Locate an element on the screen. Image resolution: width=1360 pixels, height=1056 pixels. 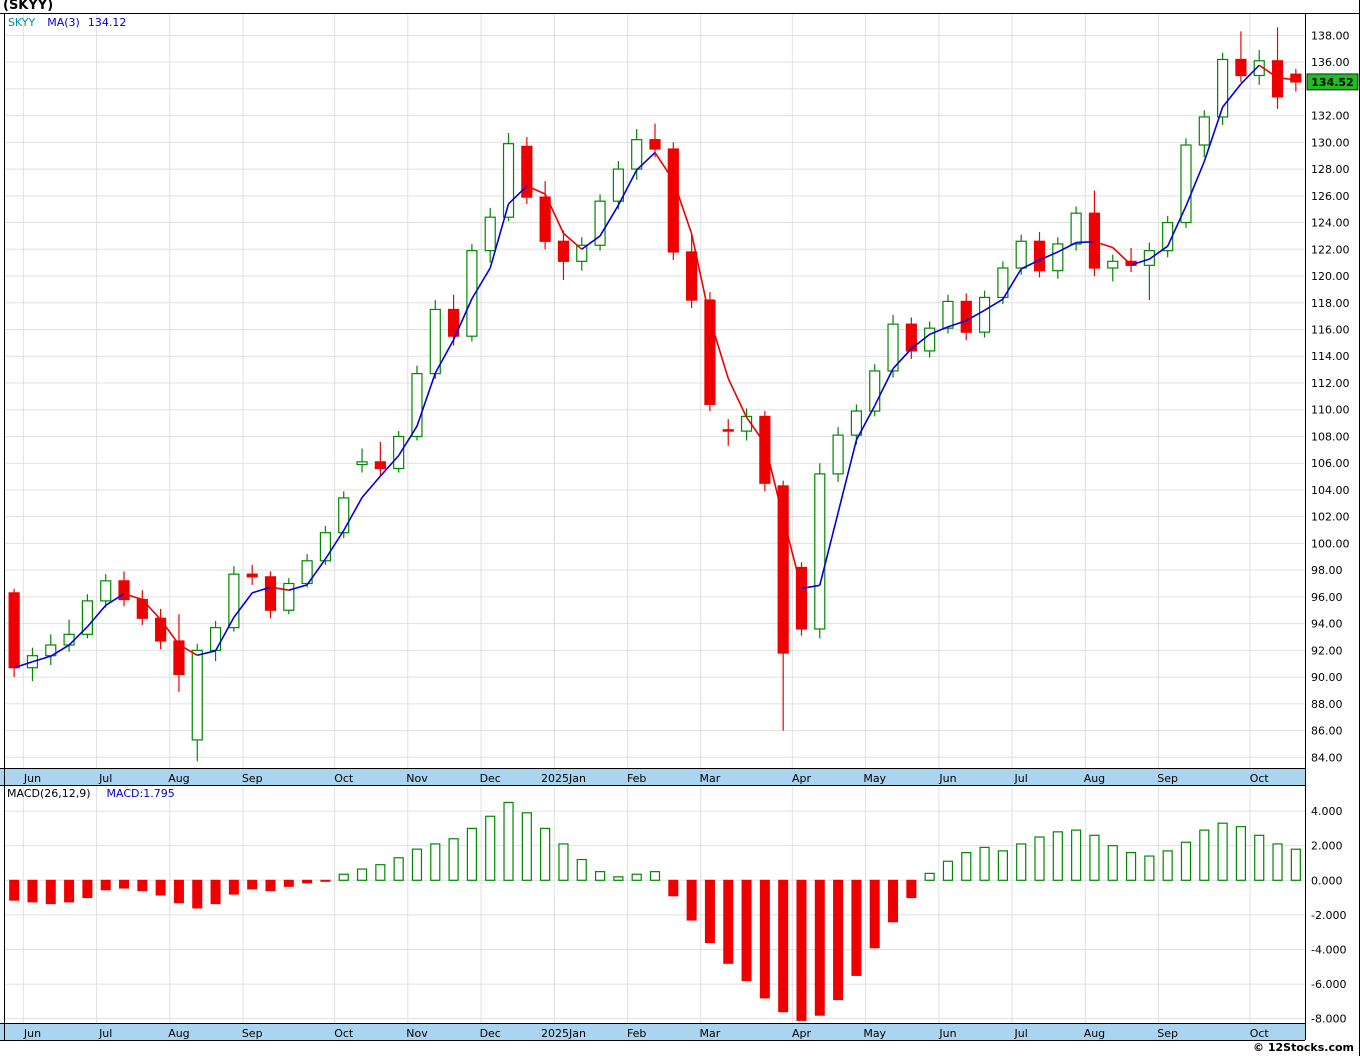
month-label: Aug is located at coordinates (1094, 778).